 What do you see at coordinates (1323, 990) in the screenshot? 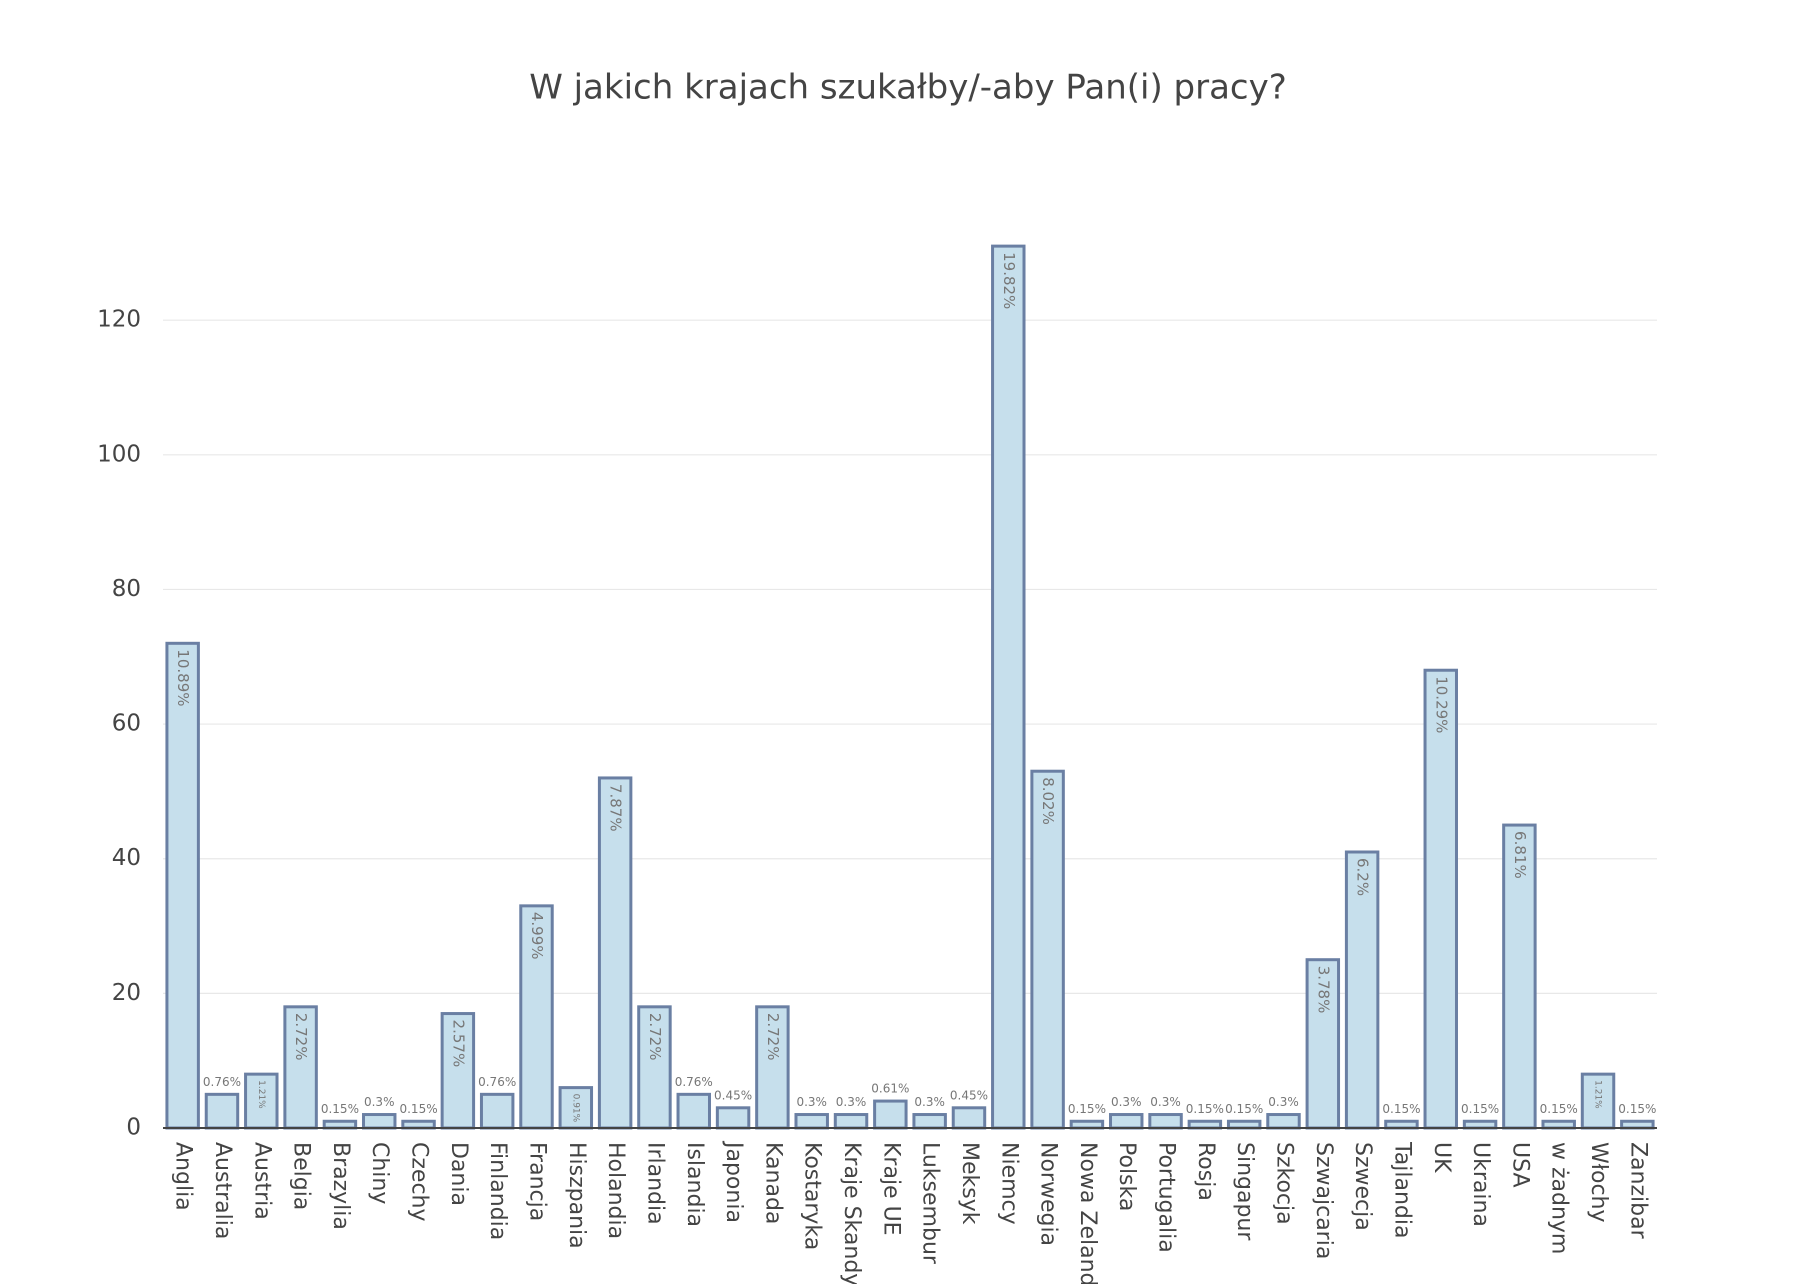
I see `value-label: 3.78%` at bounding box center [1323, 990].